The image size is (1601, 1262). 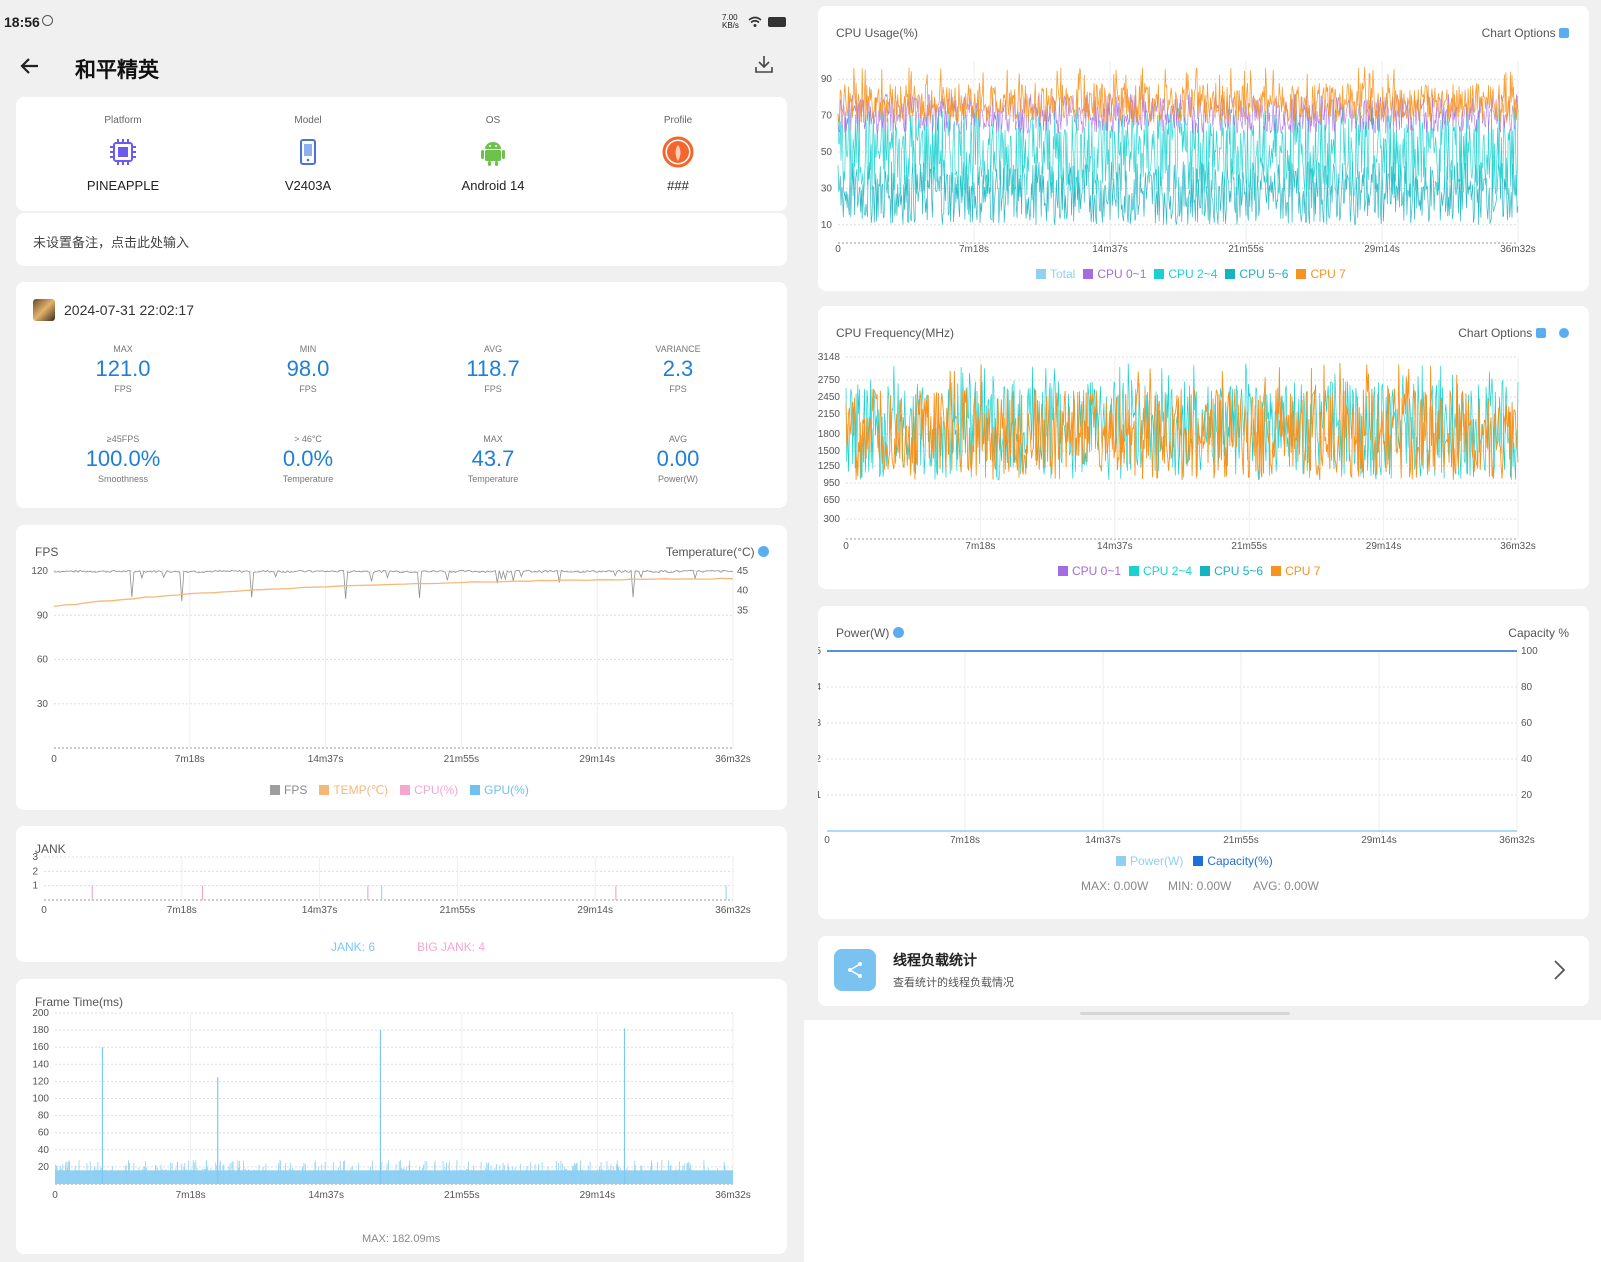 I want to click on stat-key: AVG, so click(x=493, y=349).